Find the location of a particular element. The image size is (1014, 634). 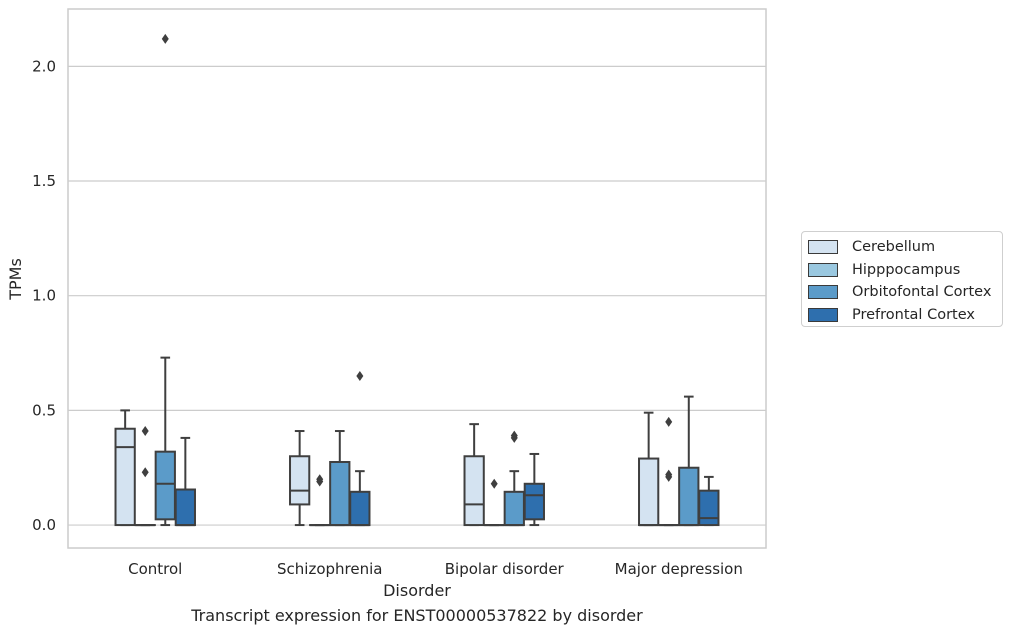

y-tick-label: 1.5 is located at coordinates (44, 181).